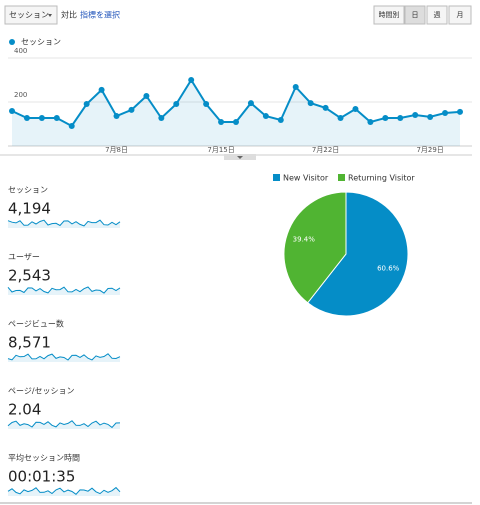  What do you see at coordinates (220, 150) in the screenshot?
I see `x-tick-label: 7月15日` at bounding box center [220, 150].